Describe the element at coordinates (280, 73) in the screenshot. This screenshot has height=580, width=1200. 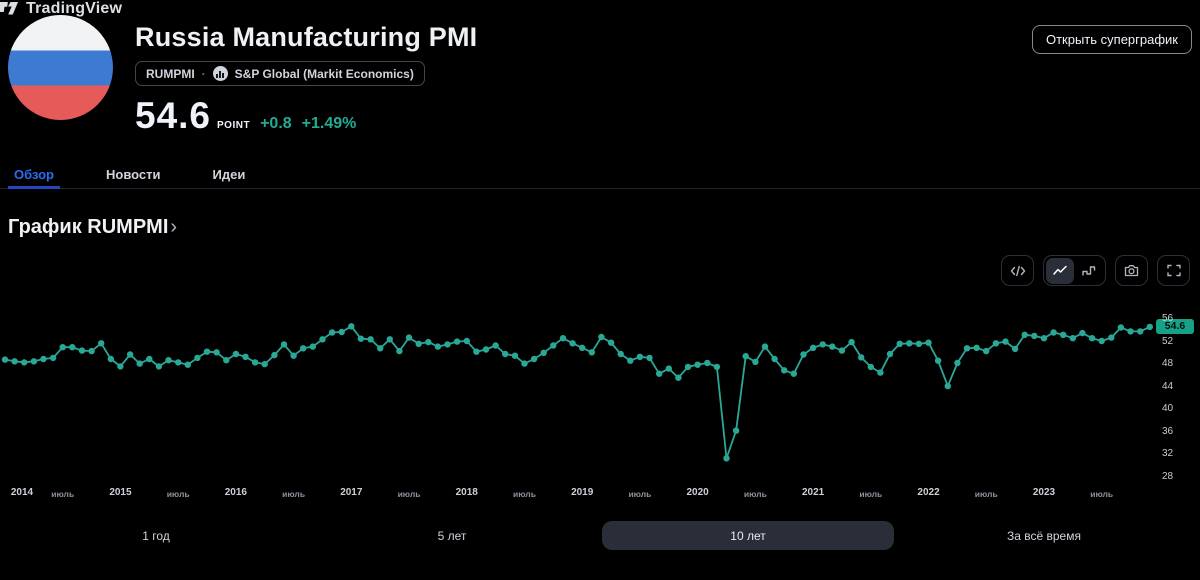
I see `symbol-source-badge: RUMPMI · S&P Global (Markit Economics)` at that location.